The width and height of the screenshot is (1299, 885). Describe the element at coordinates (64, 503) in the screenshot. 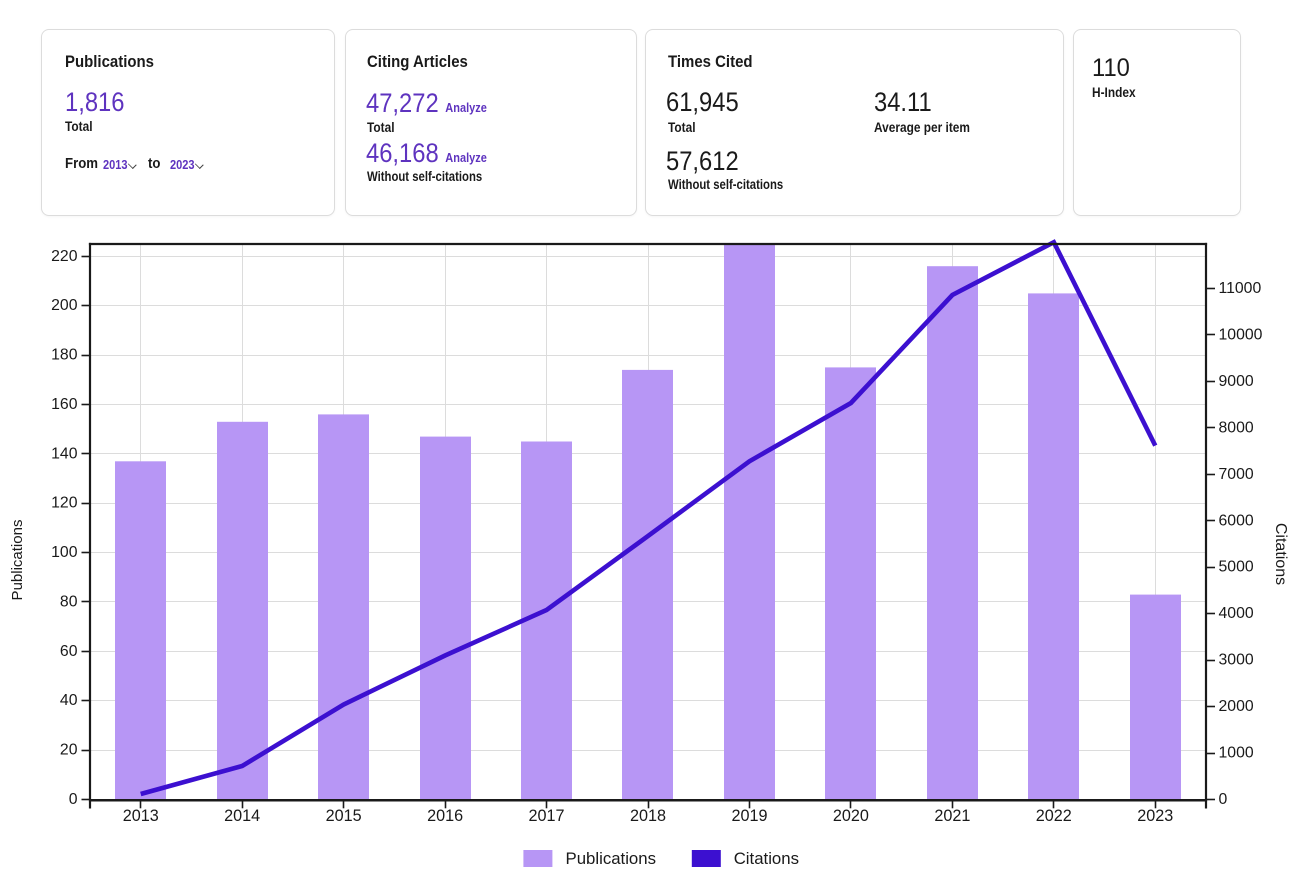

I see `svg-text: 120` at that location.